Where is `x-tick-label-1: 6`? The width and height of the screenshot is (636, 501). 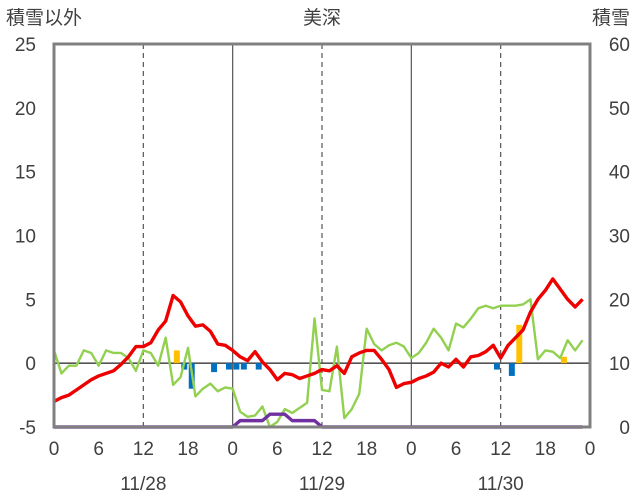
x-tick-label-1: 6 is located at coordinates (98, 449).